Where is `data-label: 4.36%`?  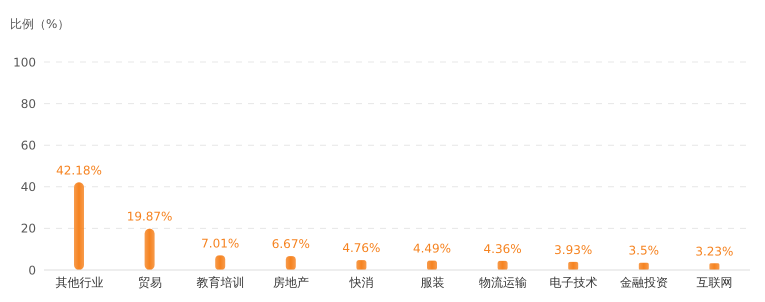
data-label: 4.36% is located at coordinates (503, 249).